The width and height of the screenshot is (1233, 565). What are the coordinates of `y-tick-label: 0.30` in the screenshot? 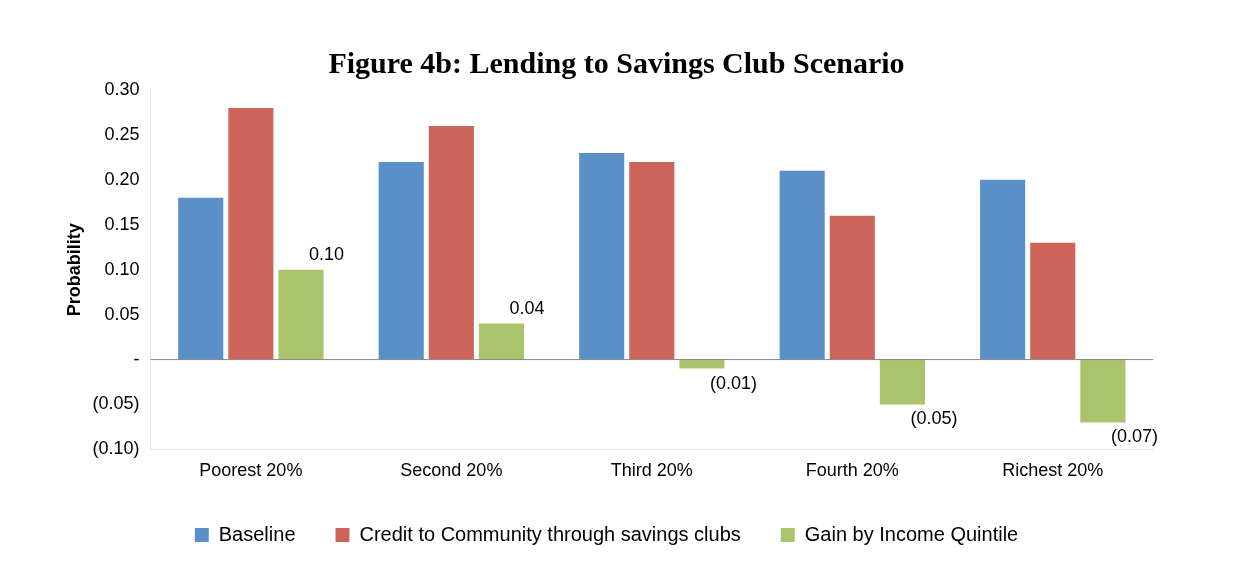 It's located at (122, 88).